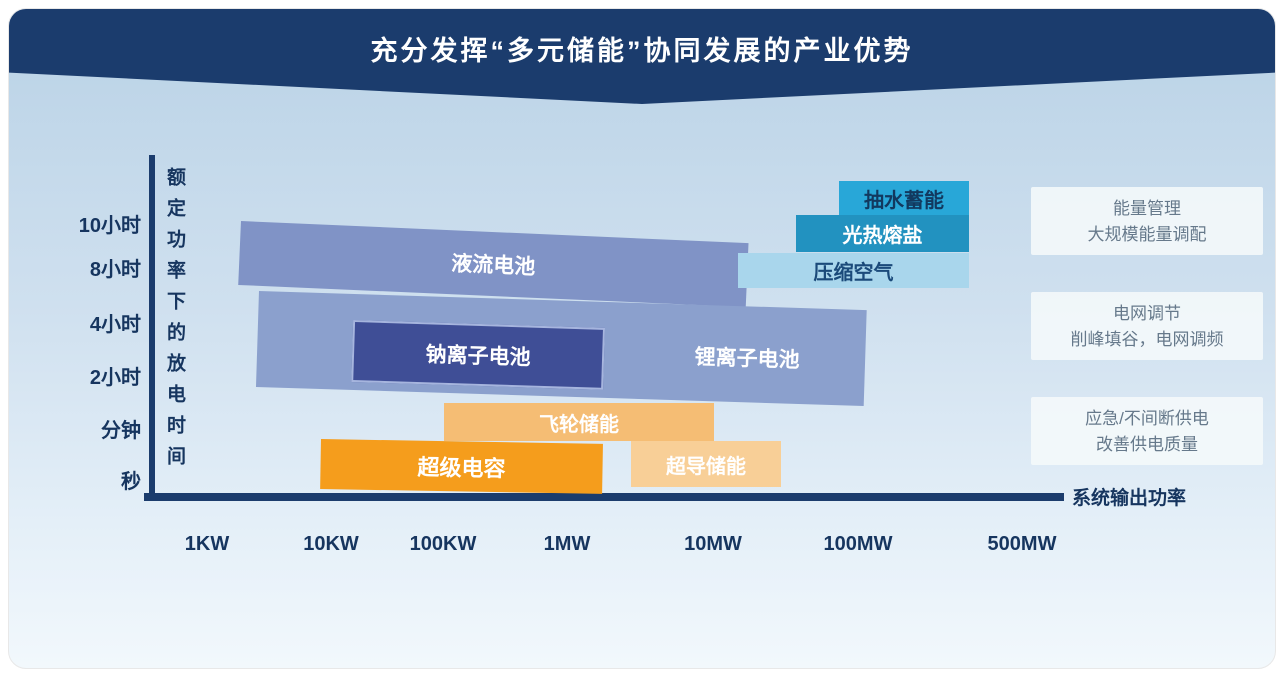  I want to click on flywheel-label: 飞轮储能, so click(579, 424).